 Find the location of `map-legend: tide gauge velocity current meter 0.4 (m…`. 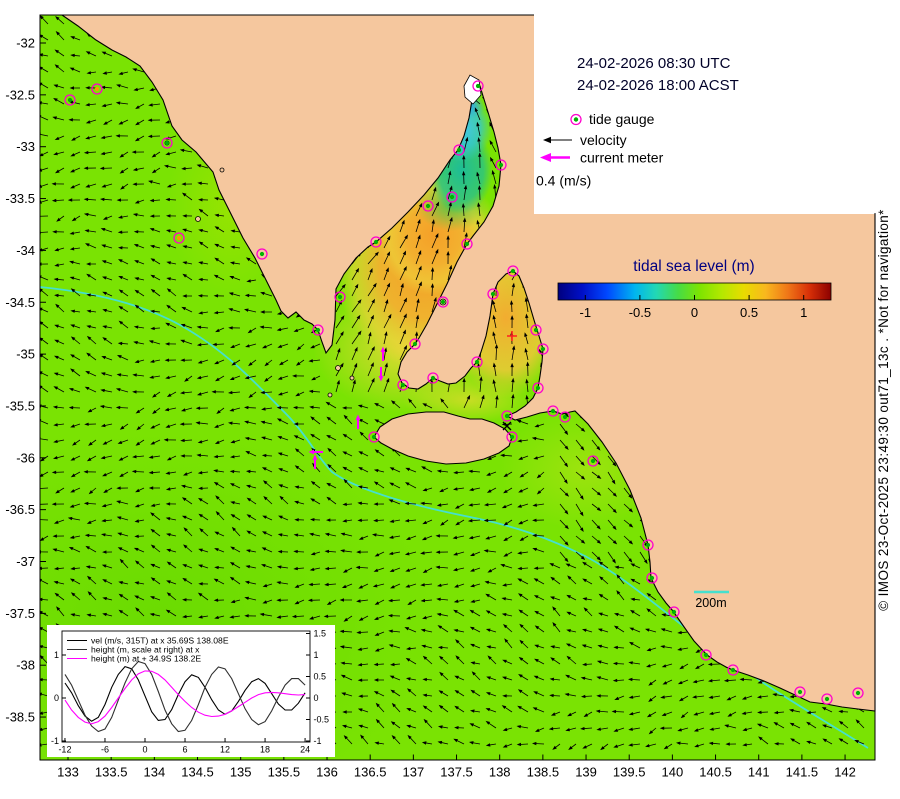

map-legend: tide gauge velocity current meter 0.4 (m… is located at coordinates (600, 150).